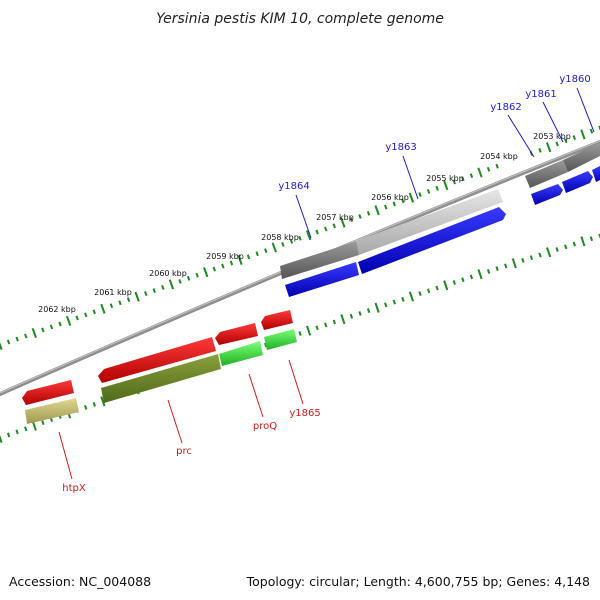 This screenshot has height=600, width=600. Describe the element at coordinates (429, 222) in the screenshot. I see `gene-bar-y1863` at that location.